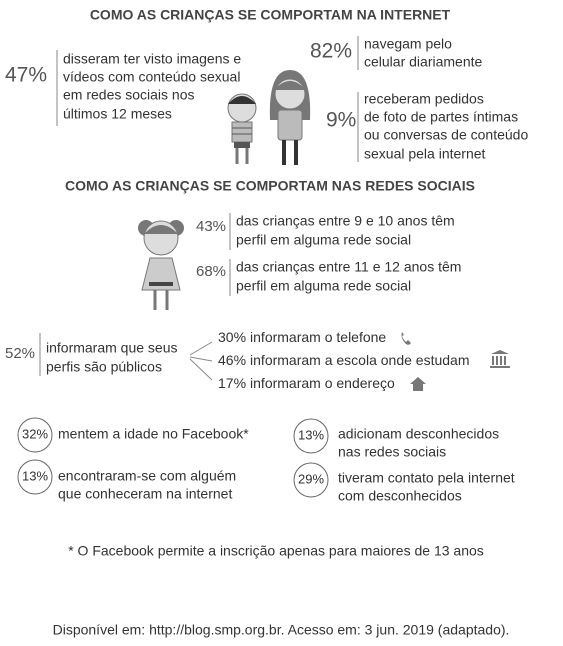  I want to click on percent: 82%, so click(331, 51).